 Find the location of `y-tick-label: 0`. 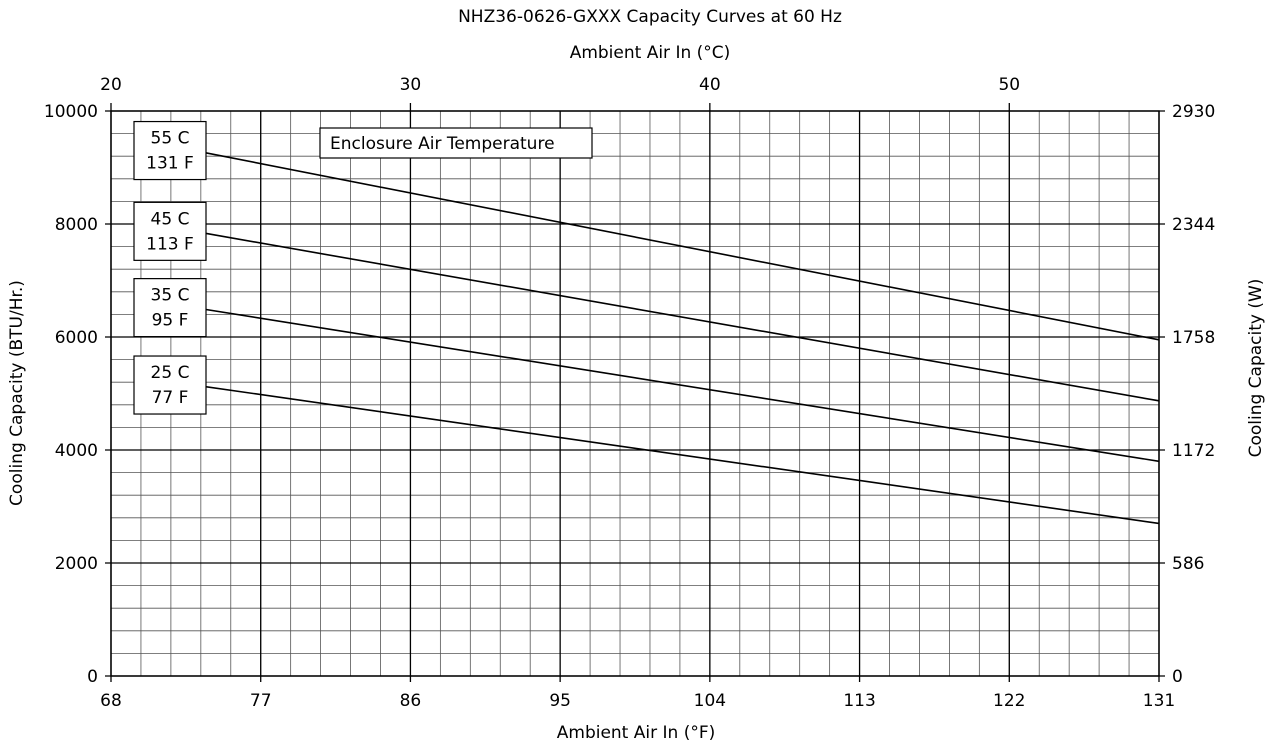

y-tick-label: 0 is located at coordinates (92, 677).